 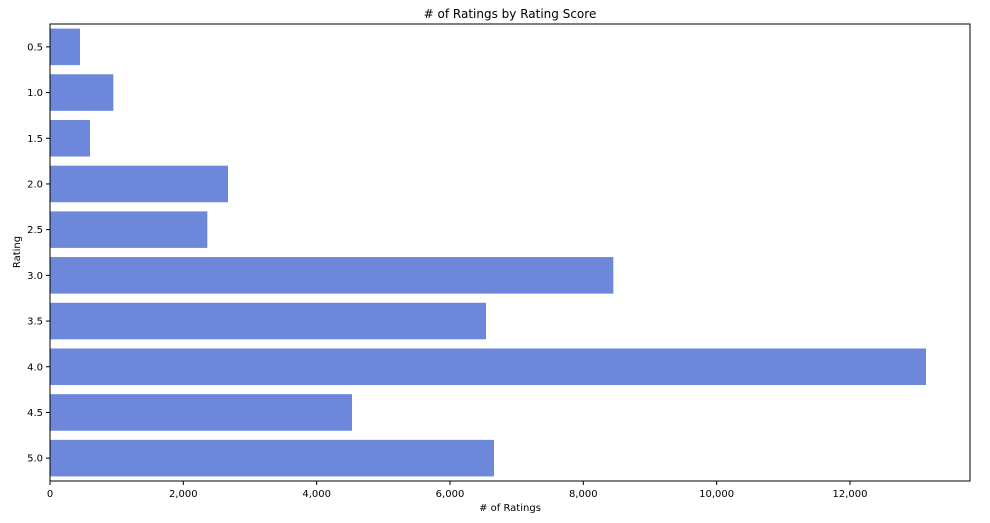 I want to click on chart-title: # of Ratings by Rating Score, so click(x=510, y=14).